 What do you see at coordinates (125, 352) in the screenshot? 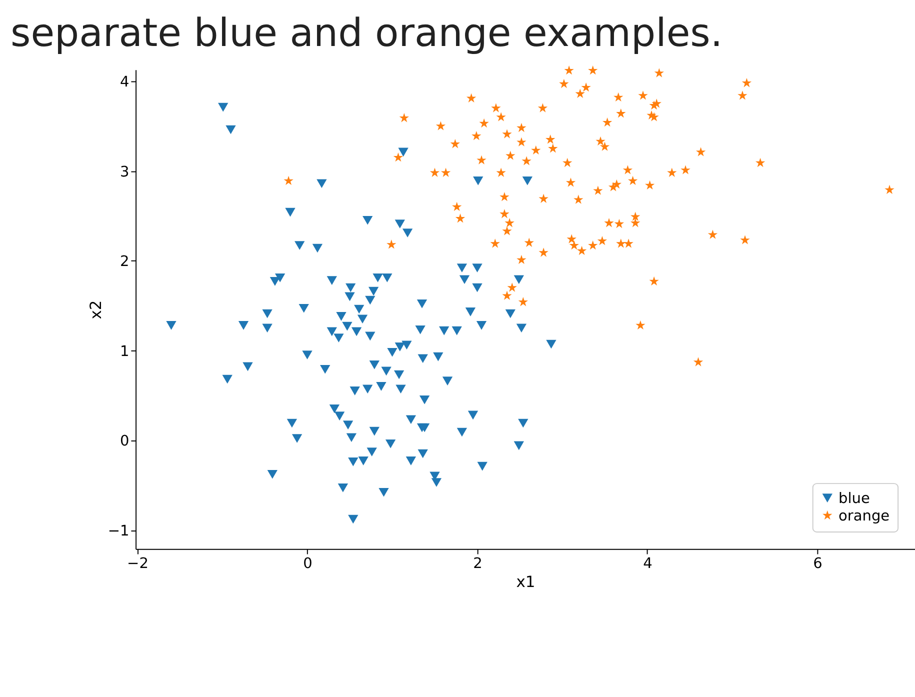
I see `y-tick-label: 1` at bounding box center [125, 352].